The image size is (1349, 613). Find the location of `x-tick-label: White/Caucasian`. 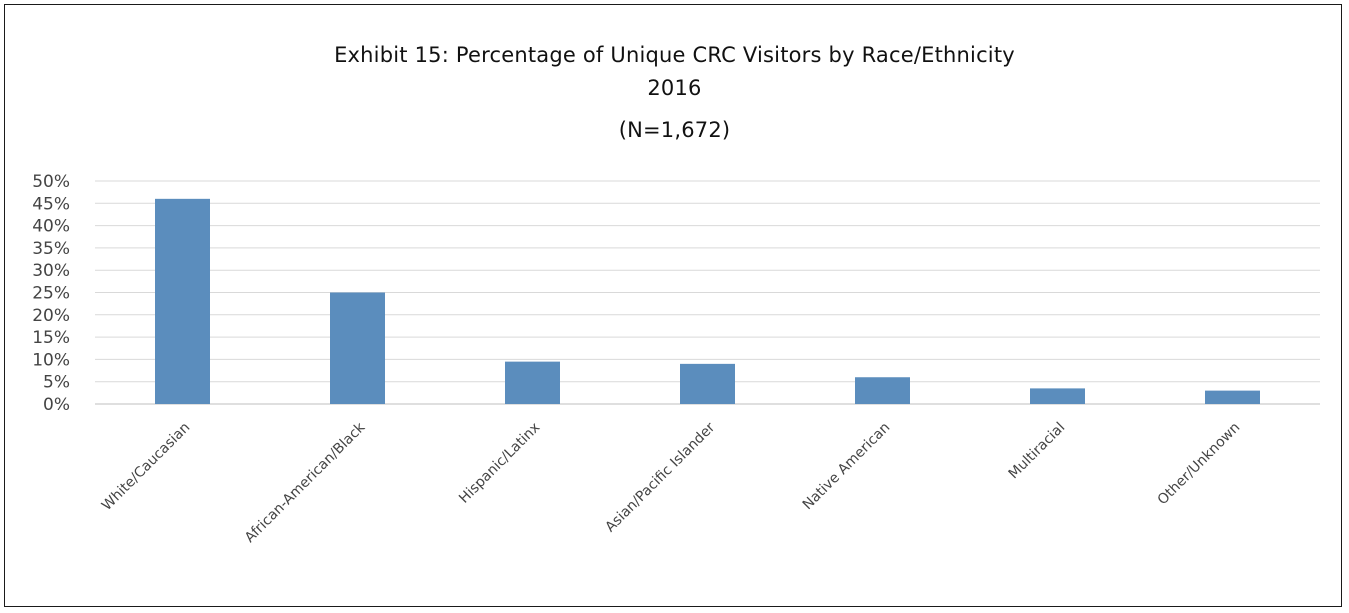

x-tick-label: White/Caucasian is located at coordinates (146, 467).